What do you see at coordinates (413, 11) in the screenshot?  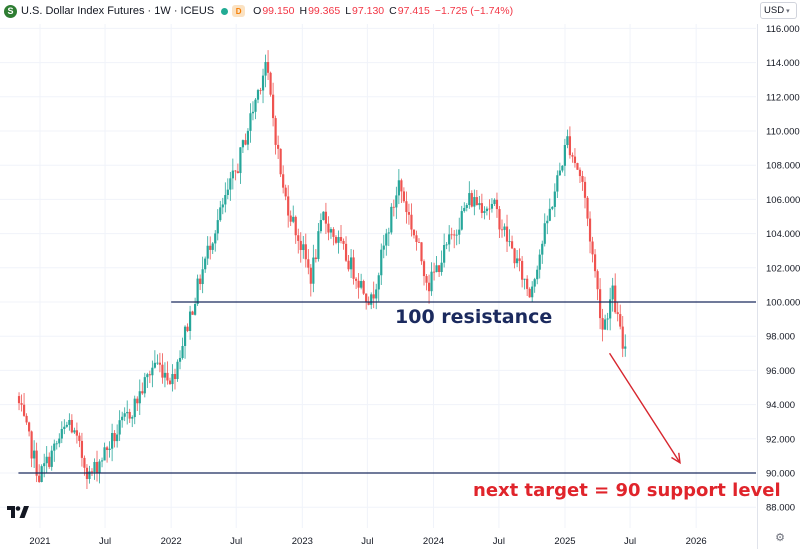 I see `close-value: 97.415` at bounding box center [413, 11].